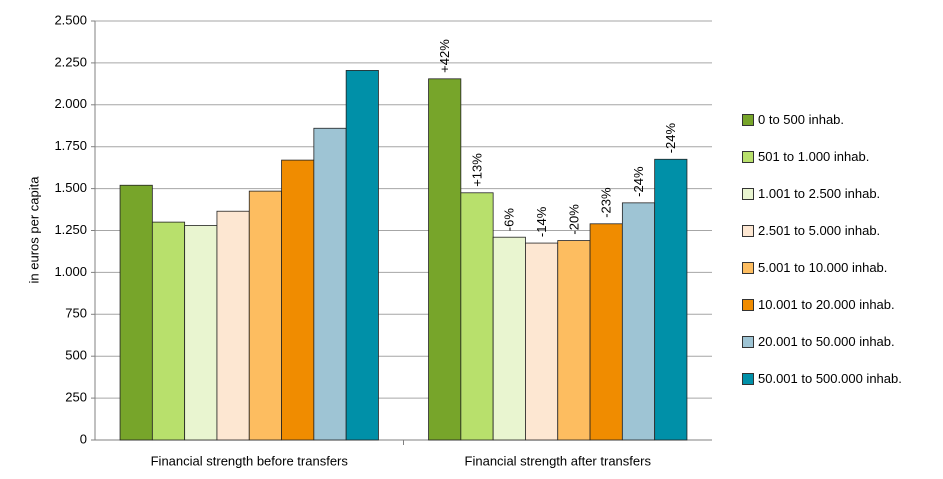  Describe the element at coordinates (444, 56) in the screenshot. I see `annotation: +42%` at that location.